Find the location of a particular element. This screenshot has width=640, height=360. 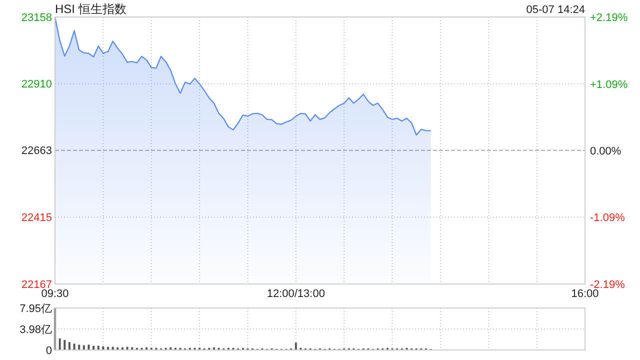

y-tick-label: 22910 is located at coordinates (36, 84).